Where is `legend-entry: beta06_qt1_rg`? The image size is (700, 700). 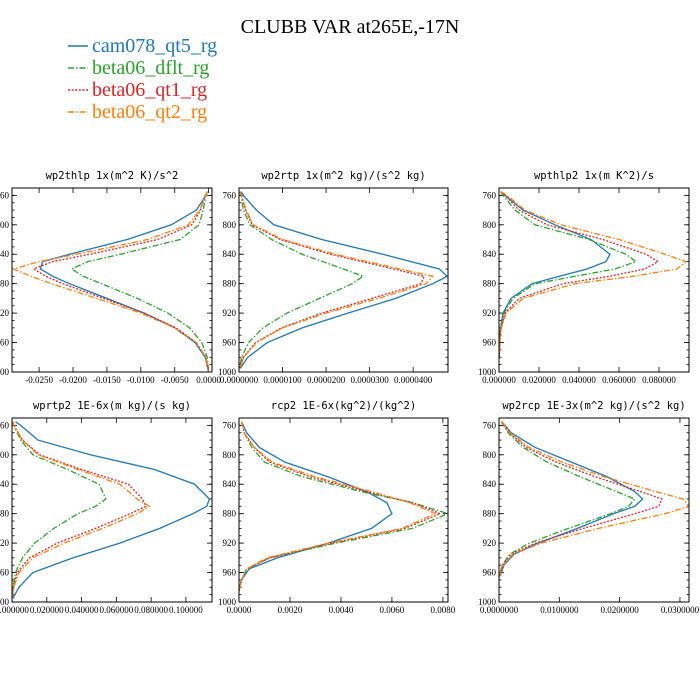
legend-entry: beta06_qt1_rg is located at coordinates (137, 90).